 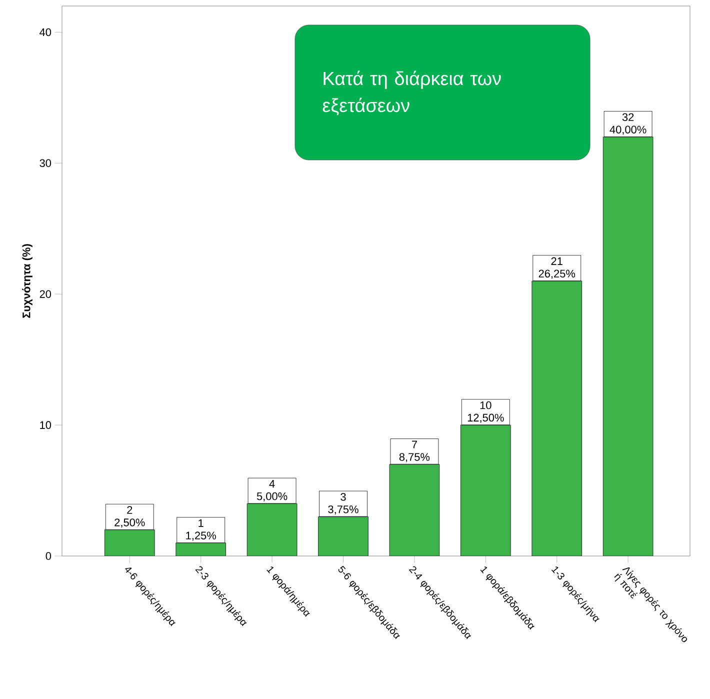 I want to click on y-tick-label: 10, so click(x=46, y=425).